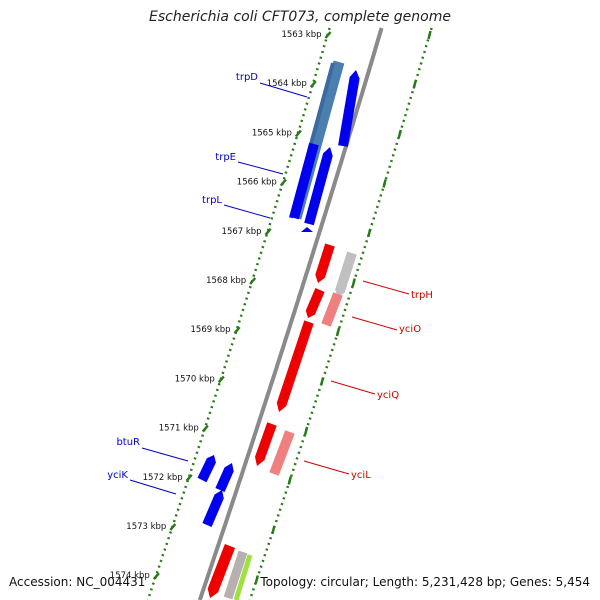 Image resolution: width=600 pixels, height=600 pixels. I want to click on gene-label-yciK: yciK, so click(117, 475).